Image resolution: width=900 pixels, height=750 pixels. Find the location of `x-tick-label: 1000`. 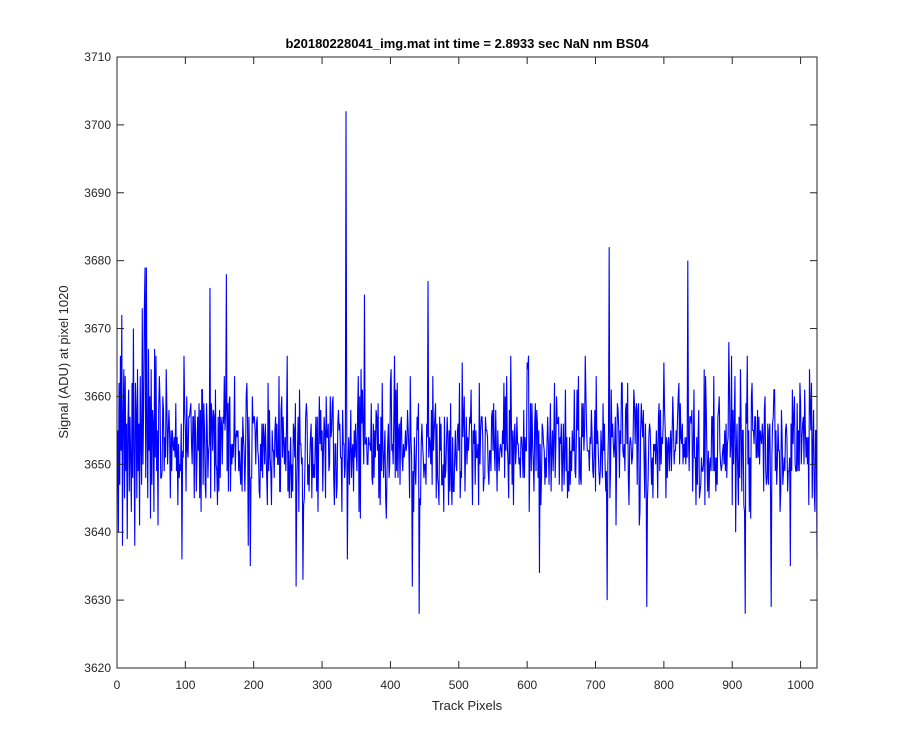

x-tick-label: 1000 is located at coordinates (800, 685).